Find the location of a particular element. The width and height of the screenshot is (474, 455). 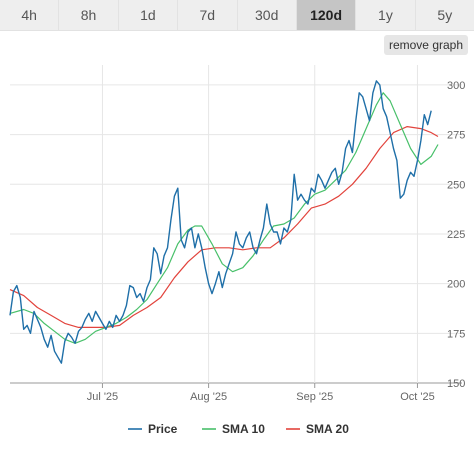

x-tick-label: Oct '25 is located at coordinates (417, 397).